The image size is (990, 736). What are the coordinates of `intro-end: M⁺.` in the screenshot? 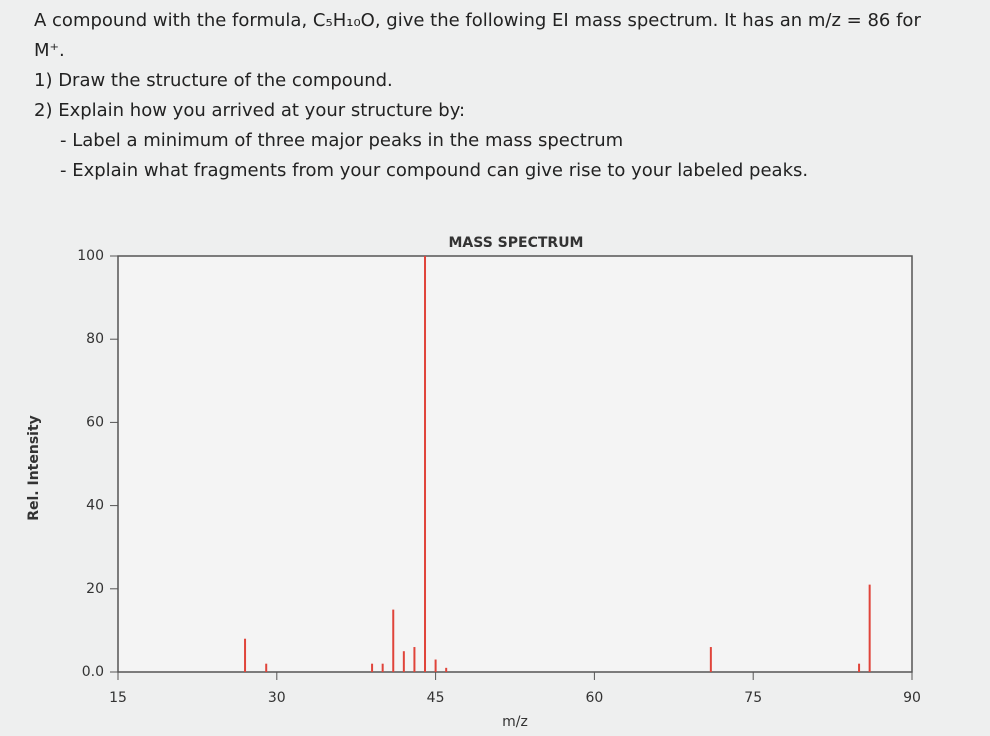 It's located at (49, 50).